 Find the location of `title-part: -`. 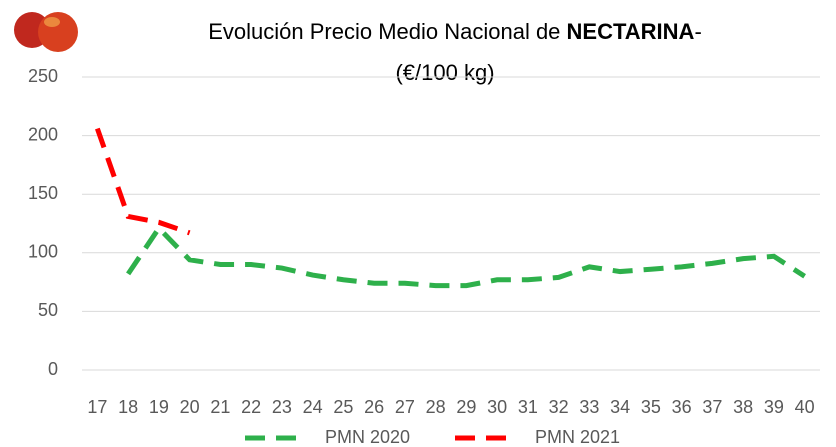

title-part: - is located at coordinates (697, 31).